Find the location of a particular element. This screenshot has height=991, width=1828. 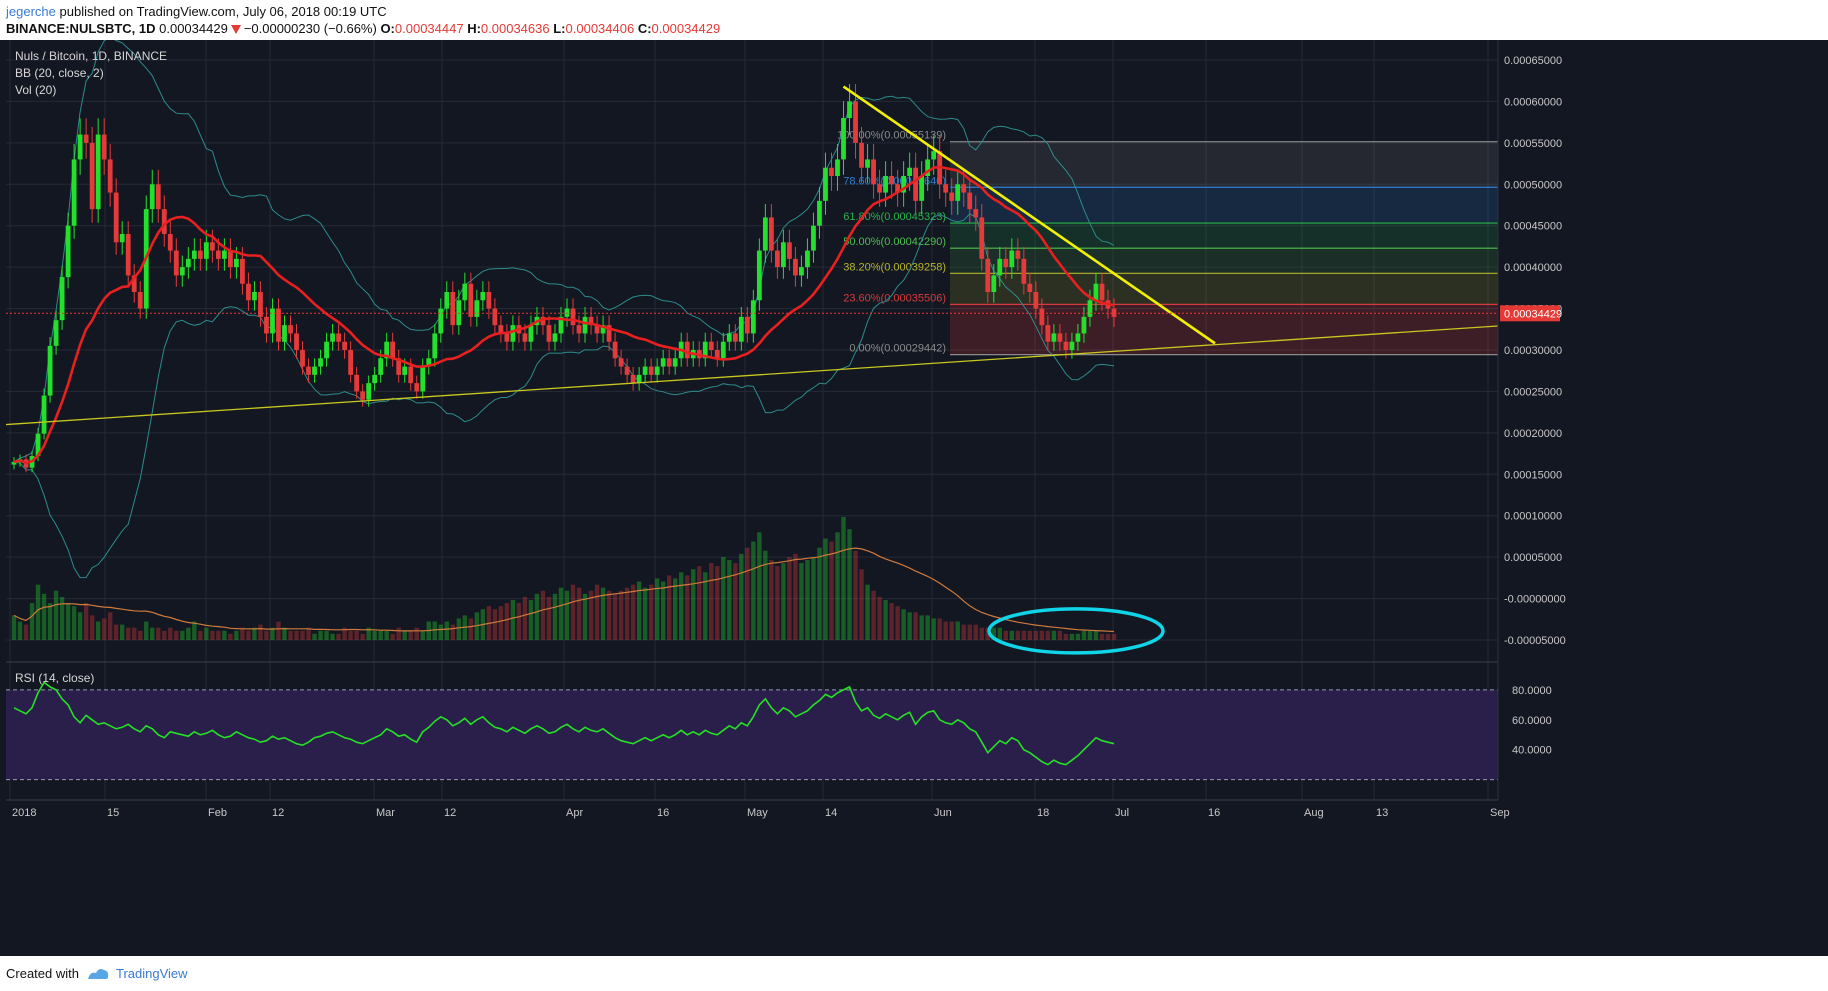

author-link: jegerche is located at coordinates (31, 11).